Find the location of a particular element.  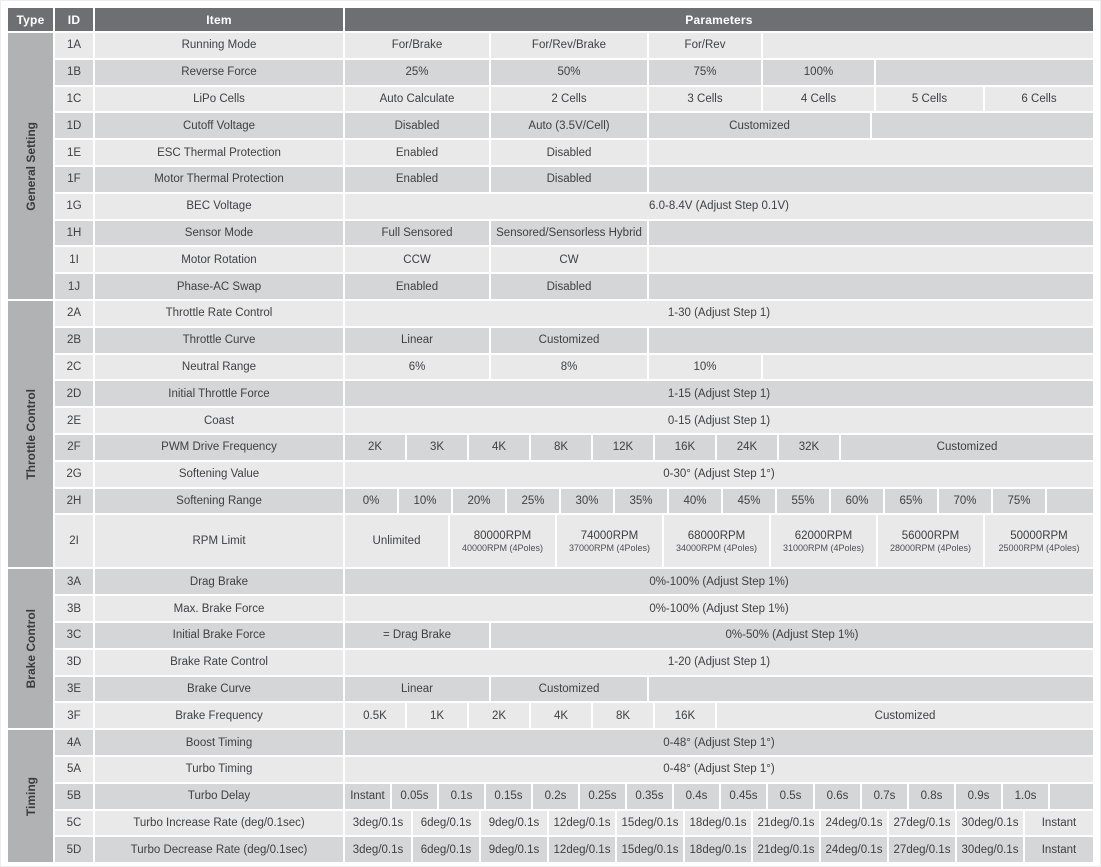

row-item: LiPo Cells is located at coordinates (219, 99).